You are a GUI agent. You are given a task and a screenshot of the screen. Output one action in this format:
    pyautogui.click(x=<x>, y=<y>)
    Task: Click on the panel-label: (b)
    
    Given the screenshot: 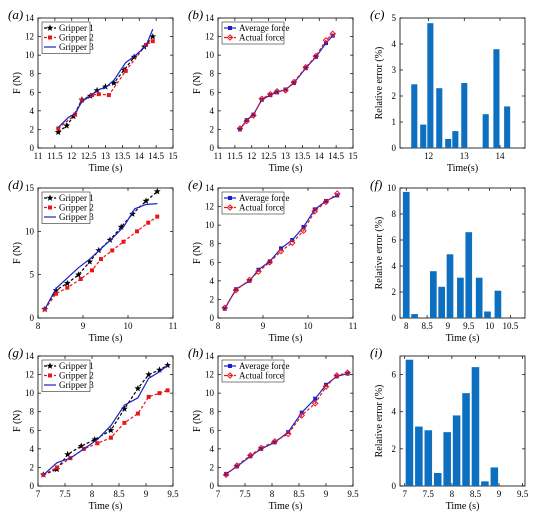 What is the action you would take?
    pyautogui.click(x=195, y=14)
    